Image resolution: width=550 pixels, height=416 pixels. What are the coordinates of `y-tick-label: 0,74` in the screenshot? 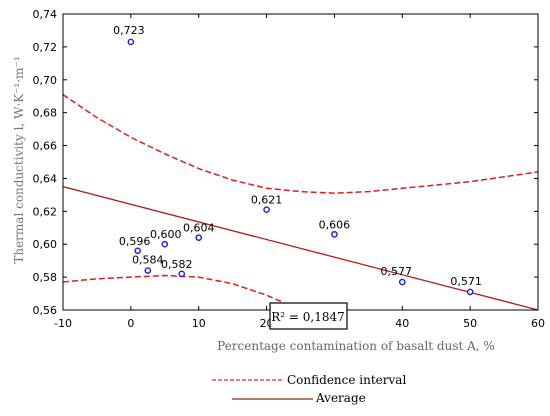 It's located at (45, 14).